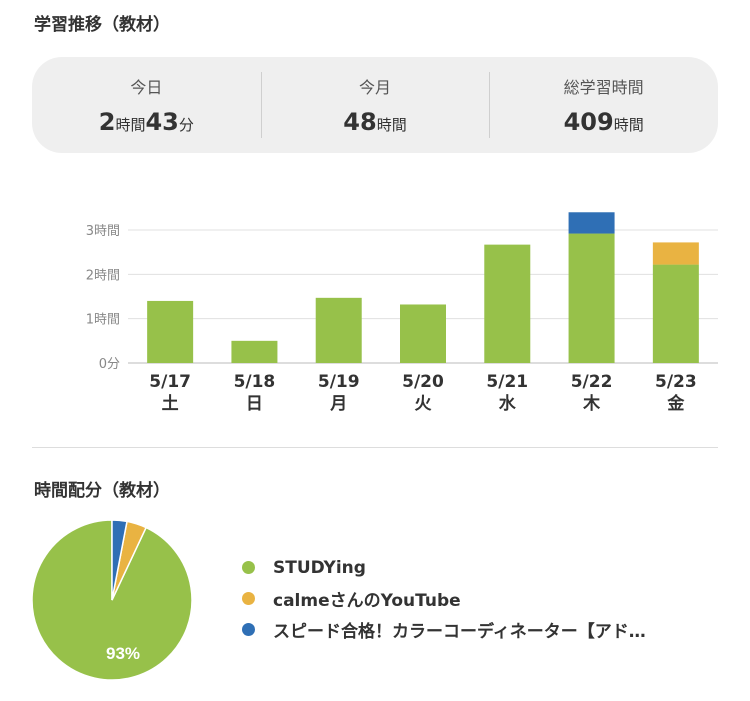  Describe the element at coordinates (102, 25) in the screenshot. I see `learning-trend-title: 学習推移（教材）` at that location.